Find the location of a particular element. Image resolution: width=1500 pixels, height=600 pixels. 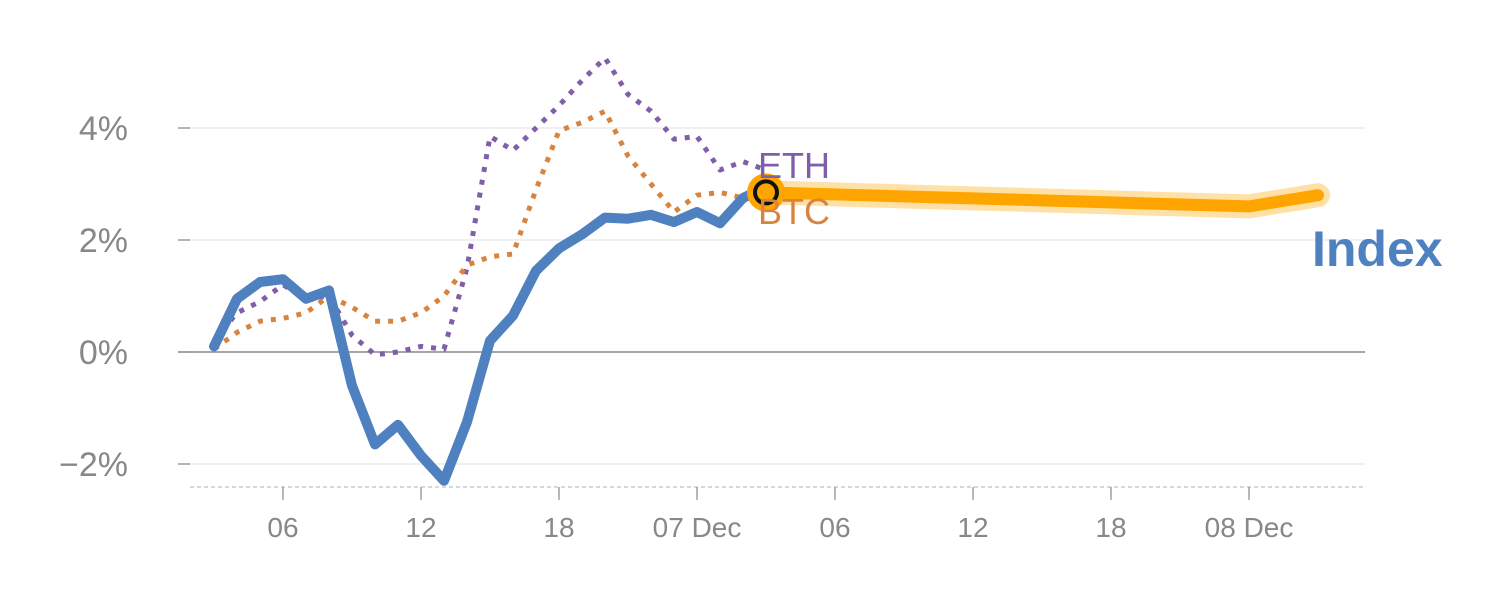

y-tick-label: 4% is located at coordinates (103, 129).